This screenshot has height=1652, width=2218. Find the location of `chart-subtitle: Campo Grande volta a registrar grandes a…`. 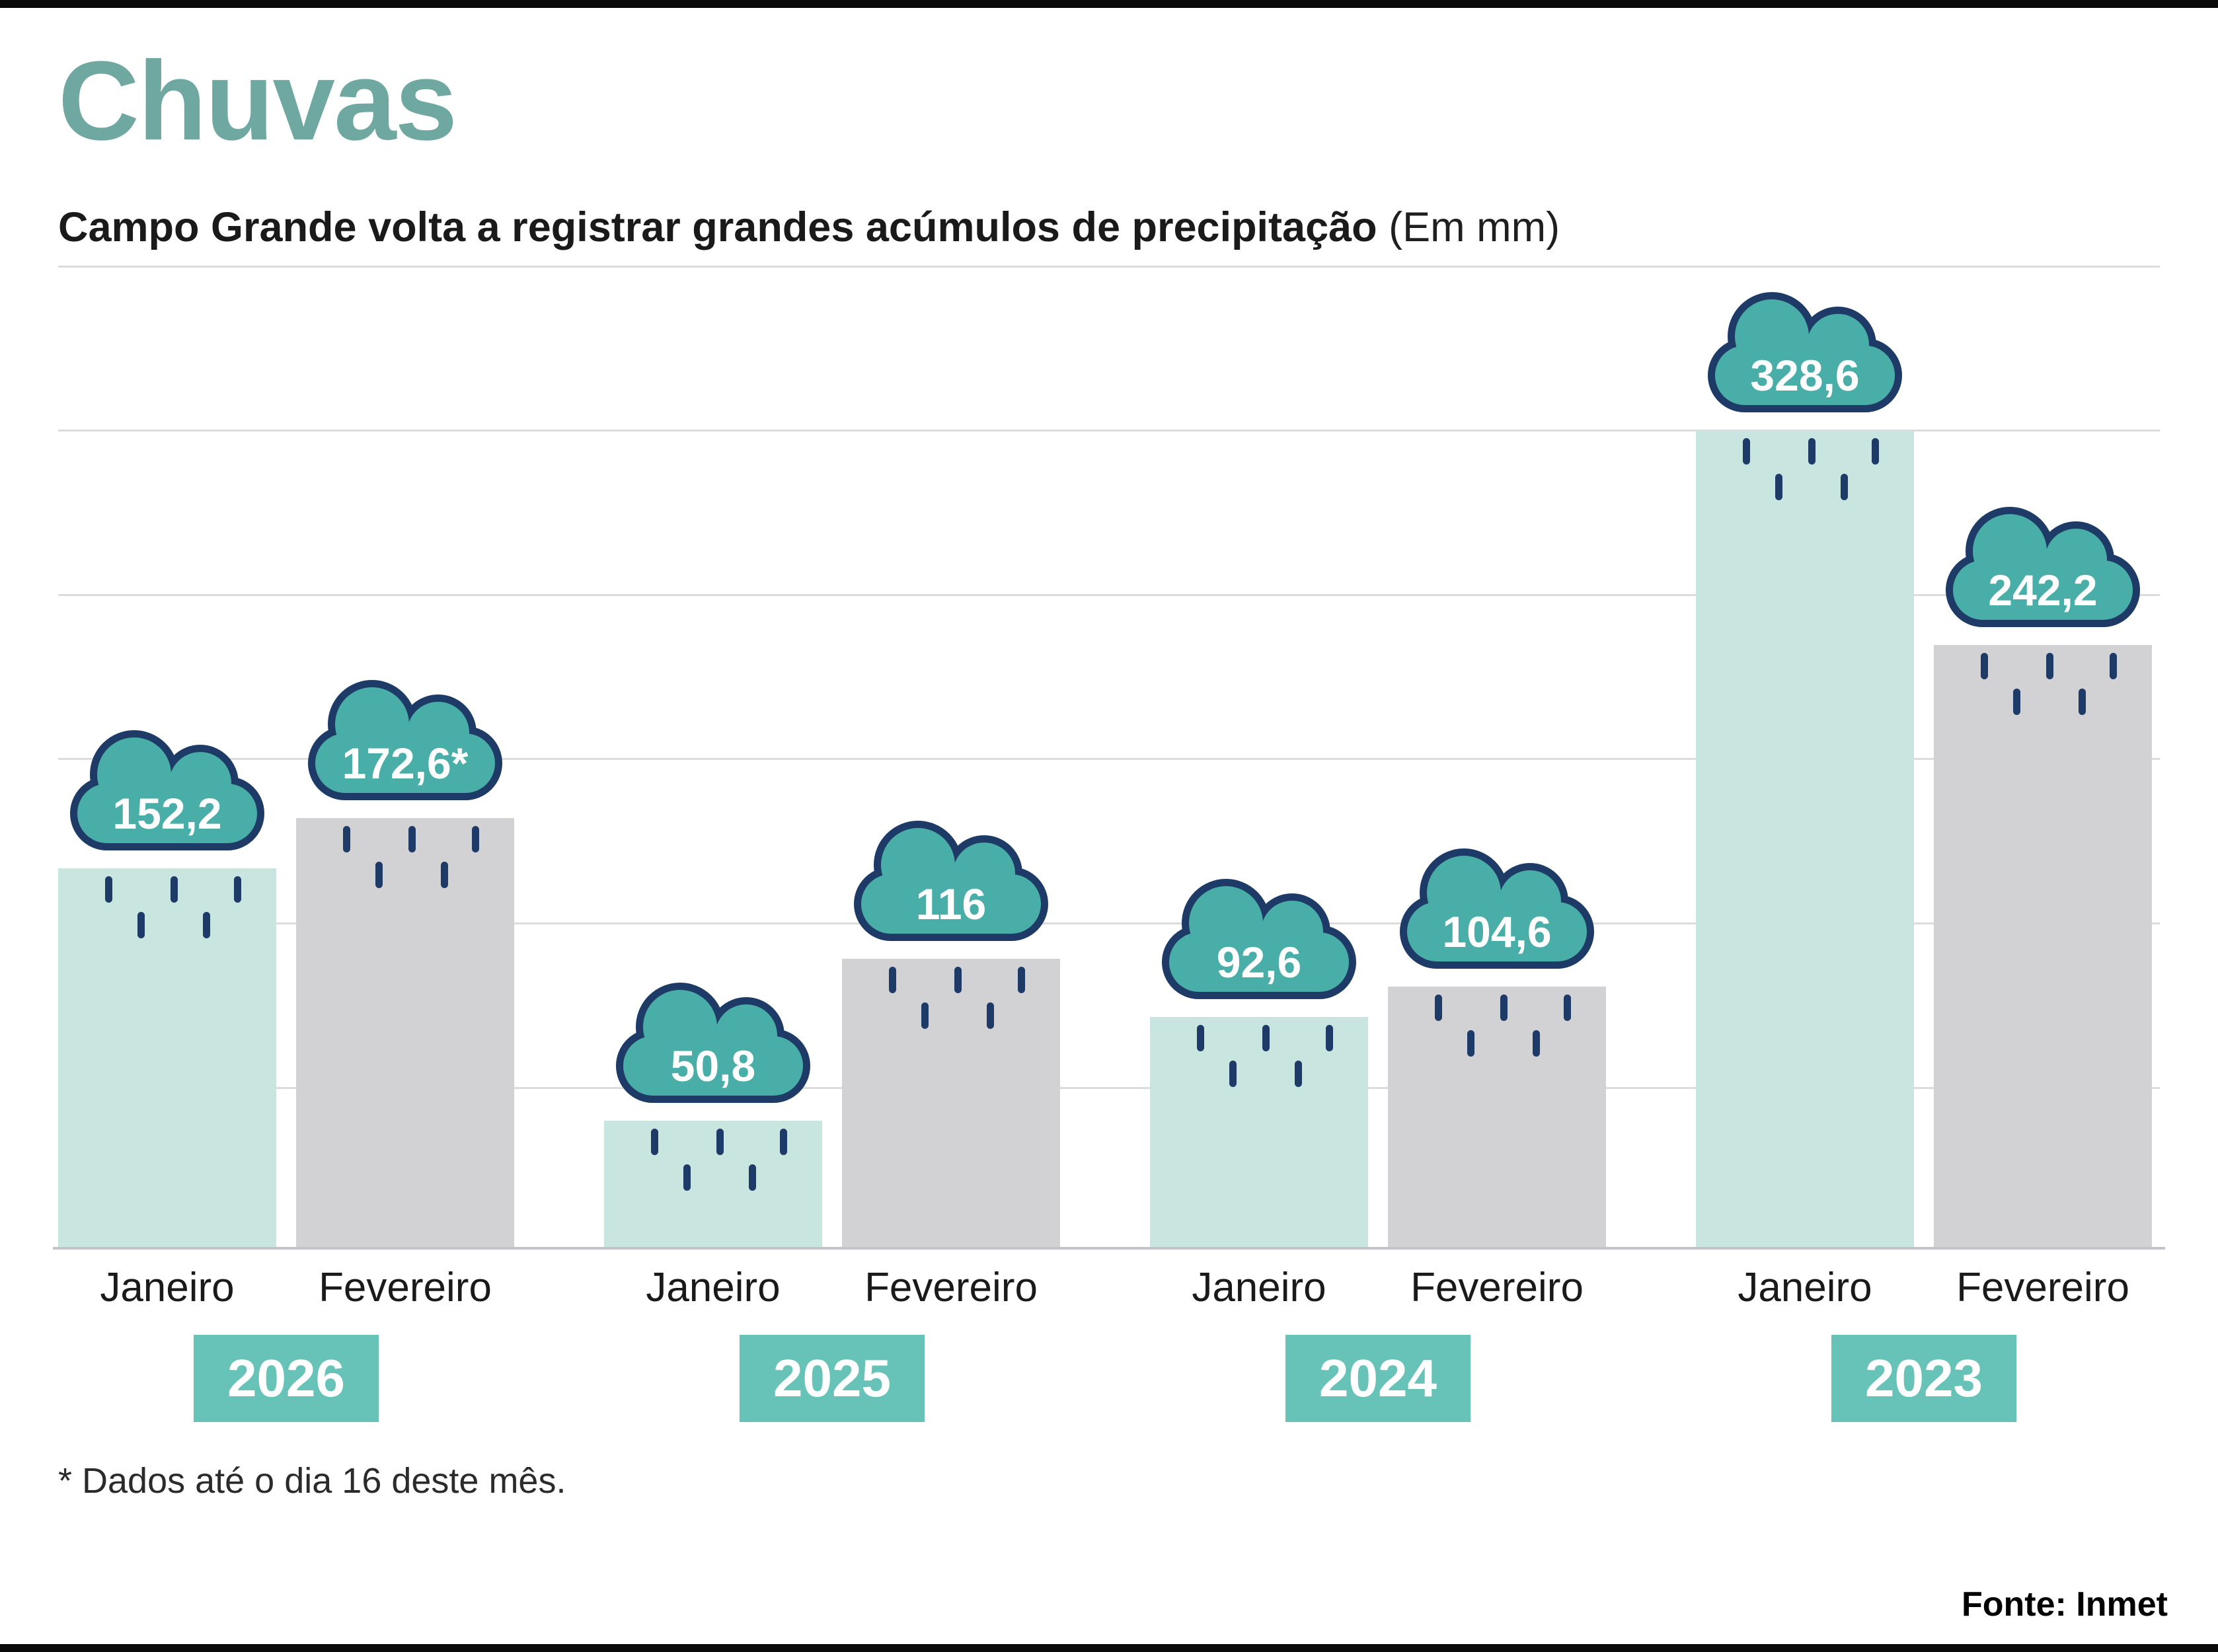

chart-subtitle: Campo Grande volta a registrar grandes a… is located at coordinates (809, 228).